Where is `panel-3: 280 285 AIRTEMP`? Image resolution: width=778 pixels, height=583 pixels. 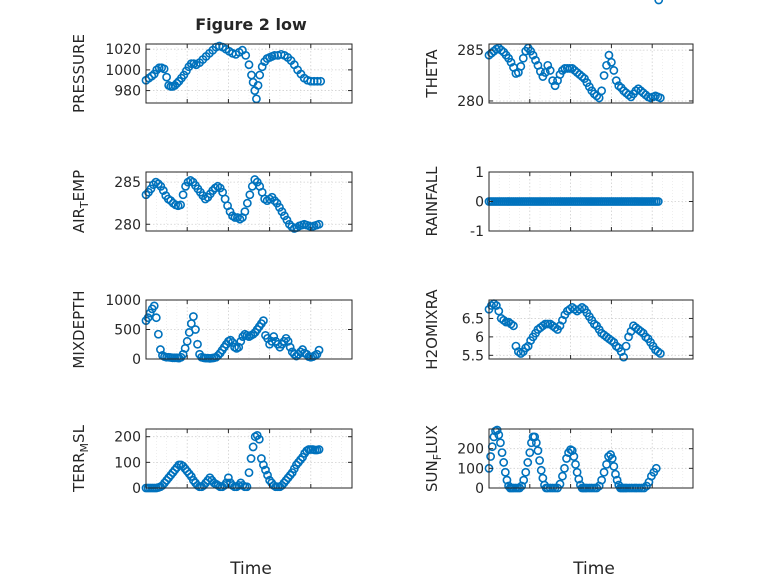
panel-3: 280 285 AIRTEMP is located at coordinates (211, 201).